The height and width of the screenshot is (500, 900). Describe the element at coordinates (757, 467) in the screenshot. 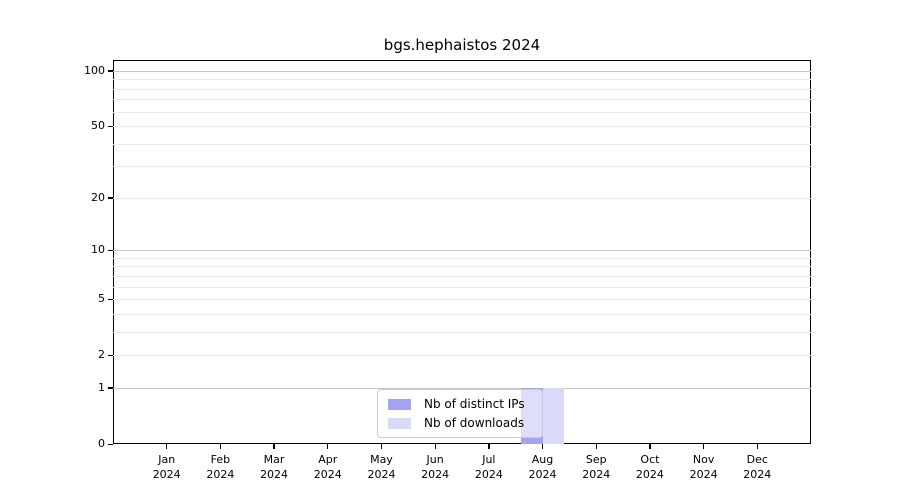

I see `x-tick-label-dec: Dec 2024` at that location.